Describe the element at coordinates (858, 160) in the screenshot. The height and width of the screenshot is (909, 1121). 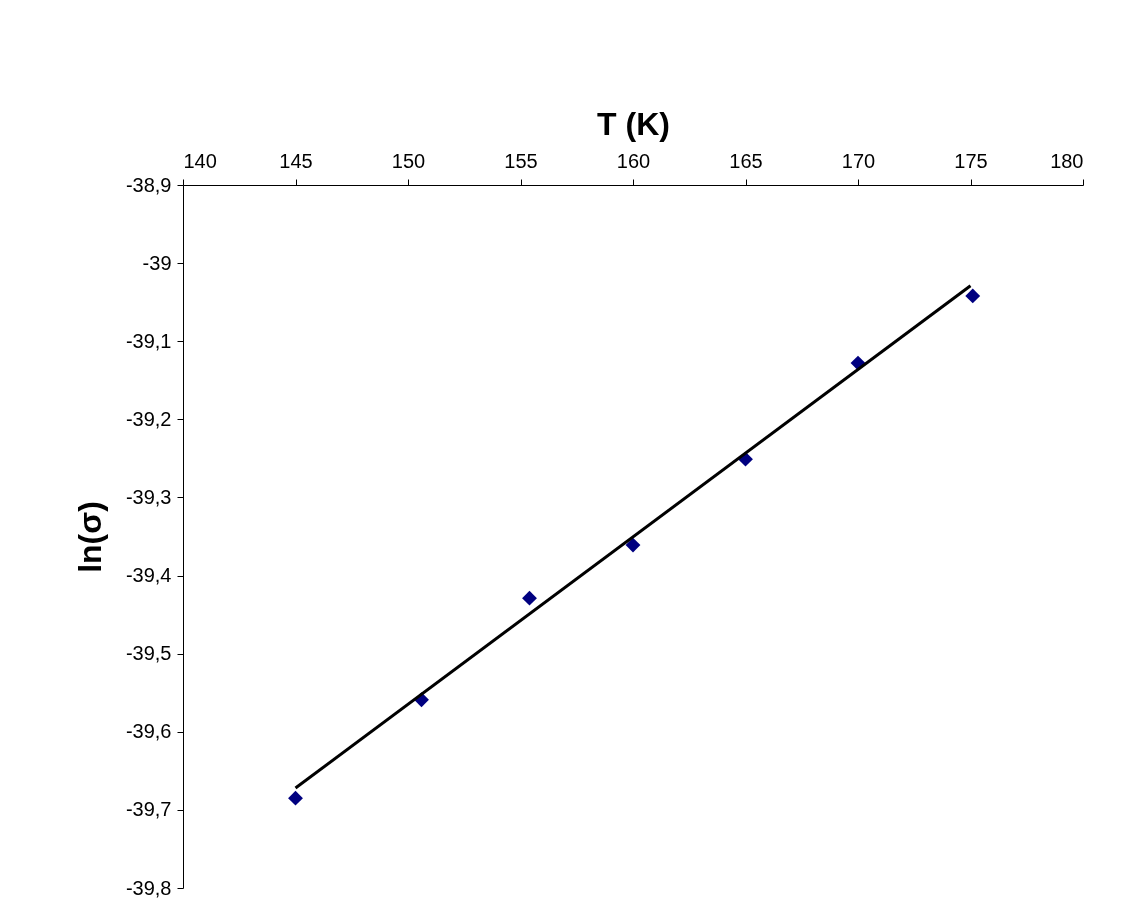
I see `x-tick-label: 170` at that location.